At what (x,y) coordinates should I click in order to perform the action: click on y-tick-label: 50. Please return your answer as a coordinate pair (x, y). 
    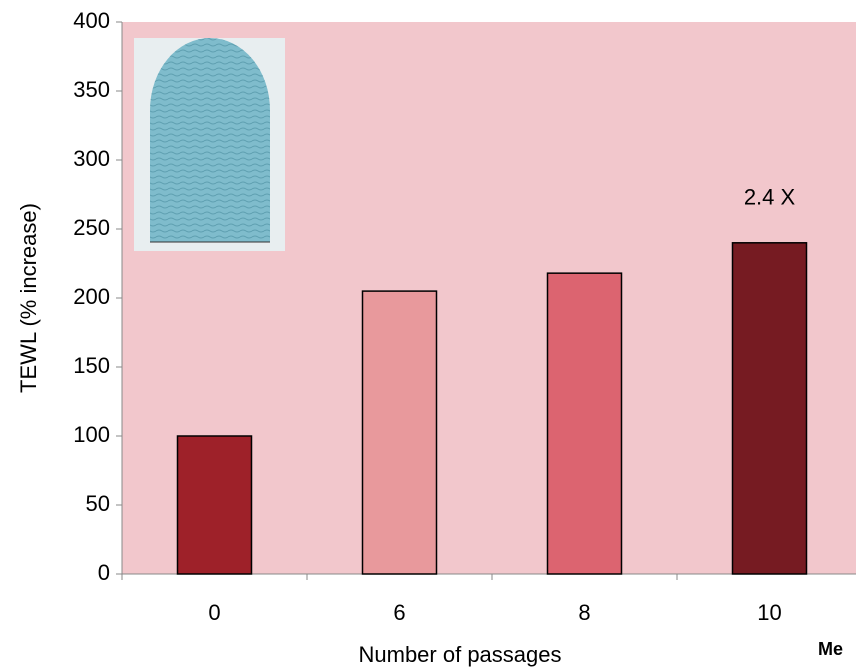
    Looking at the image, I should click on (98, 503).